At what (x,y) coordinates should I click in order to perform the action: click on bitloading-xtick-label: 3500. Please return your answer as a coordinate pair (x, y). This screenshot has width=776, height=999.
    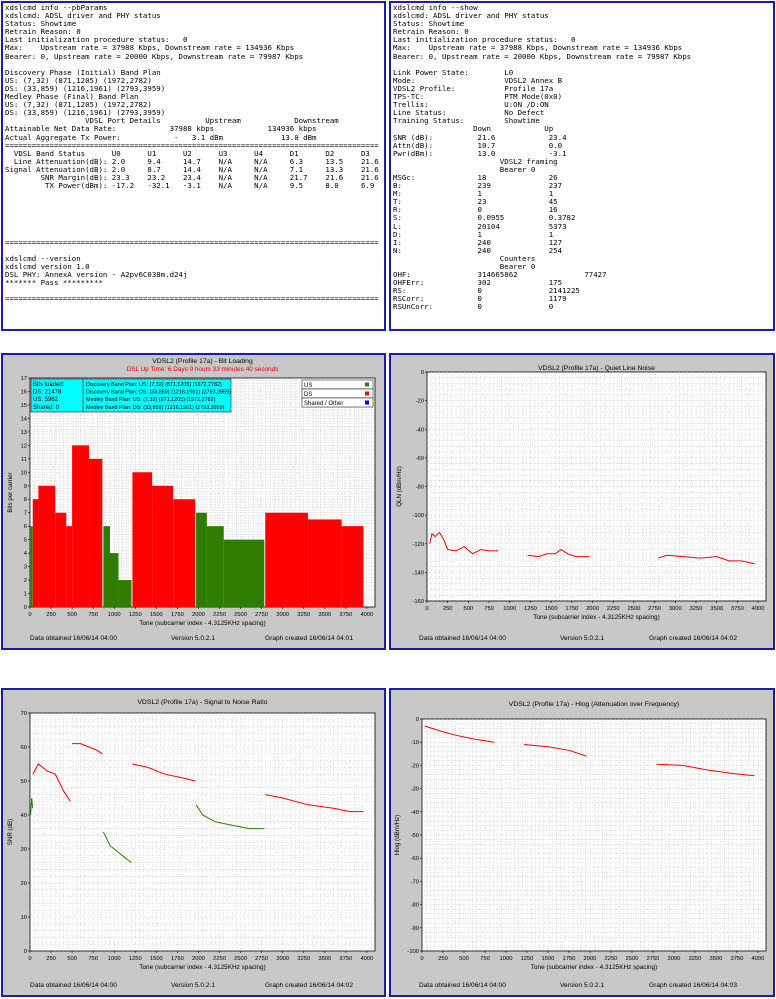
    Looking at the image, I should click on (324, 615).